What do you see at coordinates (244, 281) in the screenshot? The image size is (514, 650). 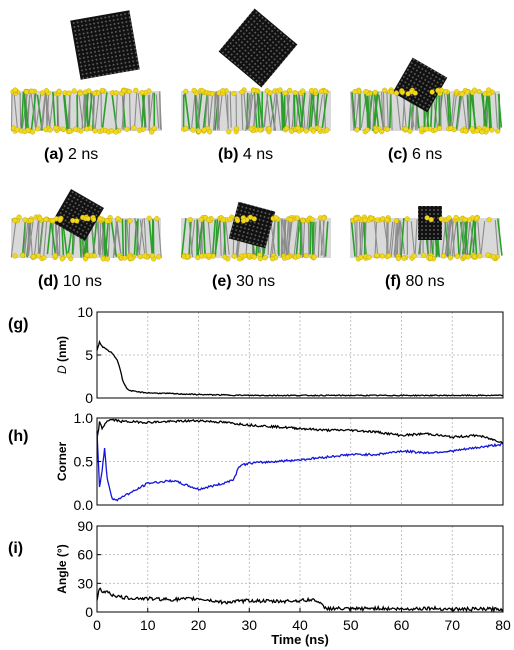 I see `snapshot-label-e: (e) 30 ns` at bounding box center [244, 281].